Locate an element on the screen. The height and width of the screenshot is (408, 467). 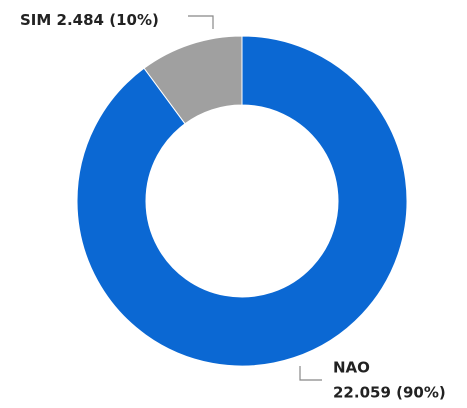
category-label: SIM is located at coordinates (35, 20).